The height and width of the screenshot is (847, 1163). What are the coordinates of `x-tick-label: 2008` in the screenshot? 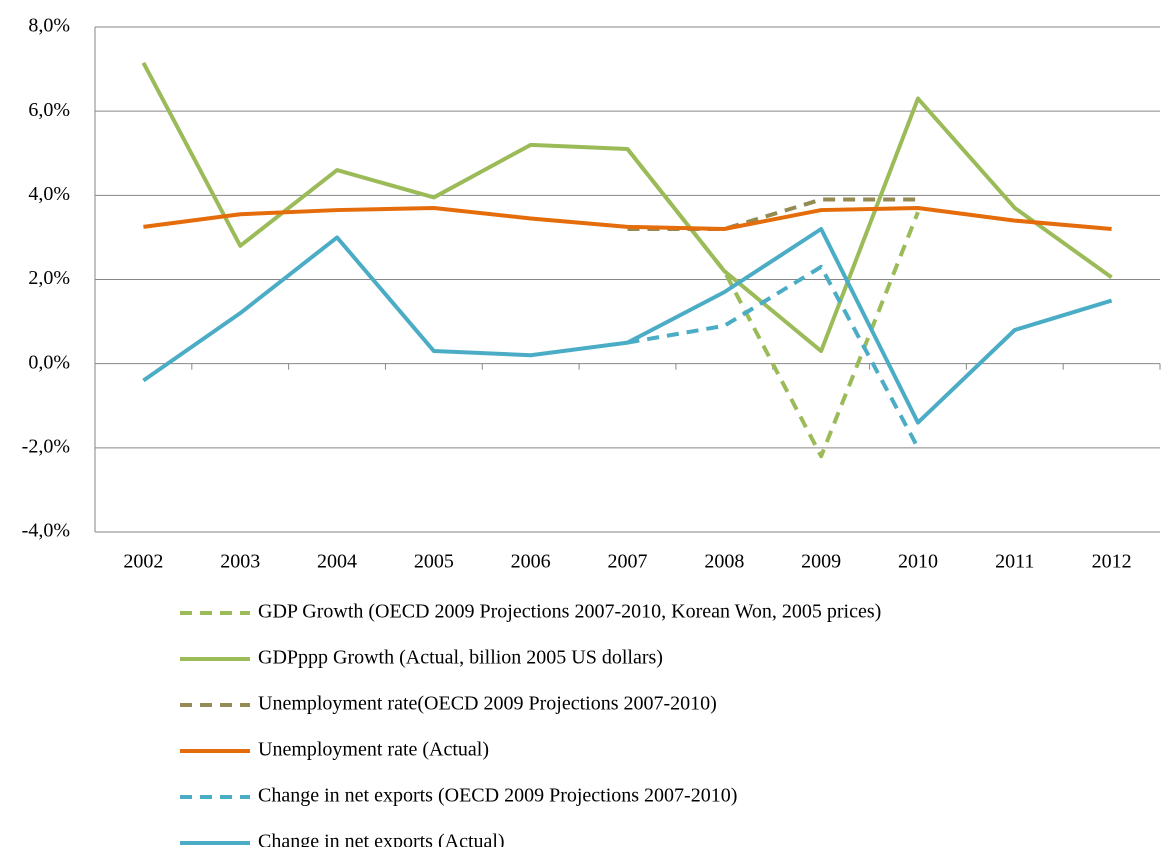 It's located at (724, 562).